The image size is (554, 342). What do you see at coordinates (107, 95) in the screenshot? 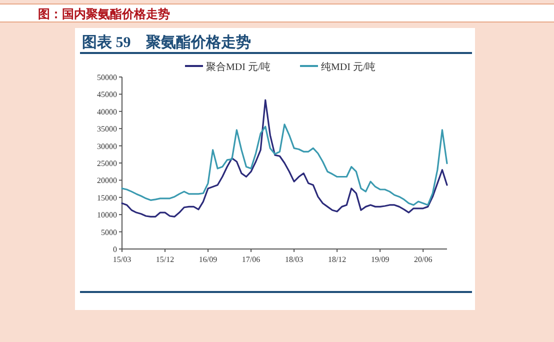
I see `y-tick-label: 45000` at bounding box center [107, 95].